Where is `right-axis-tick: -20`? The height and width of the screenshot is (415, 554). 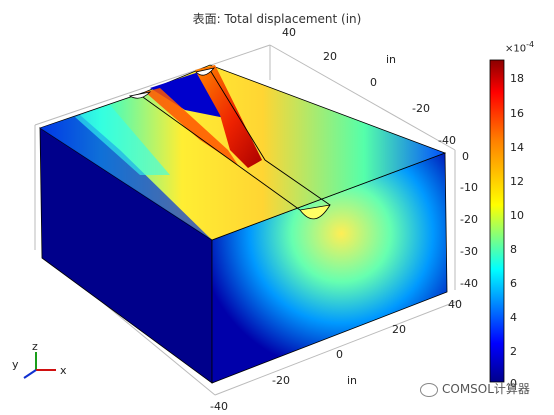 right-axis-tick: -20 is located at coordinates (469, 219).